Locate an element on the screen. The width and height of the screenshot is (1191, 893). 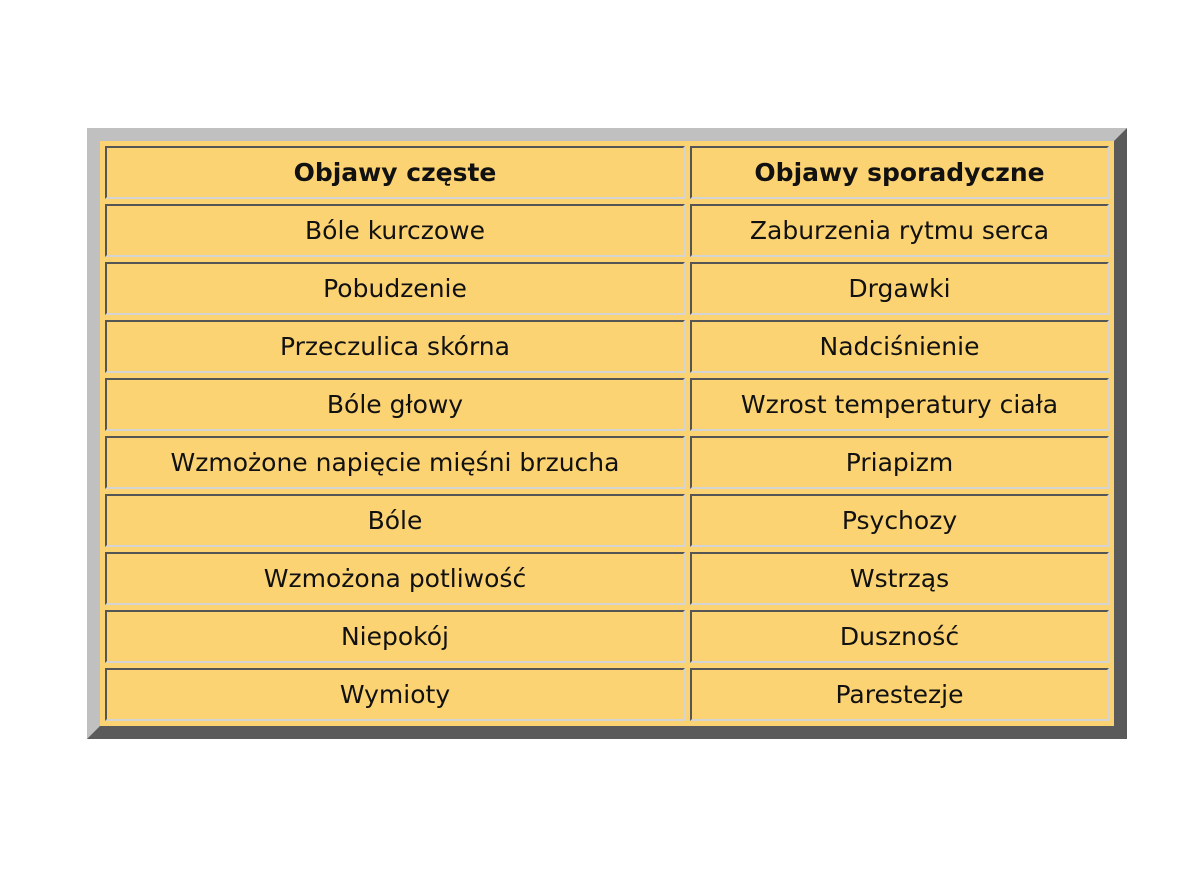
common-symptom-cell: Bóle kurczowe is located at coordinates (395, 230).